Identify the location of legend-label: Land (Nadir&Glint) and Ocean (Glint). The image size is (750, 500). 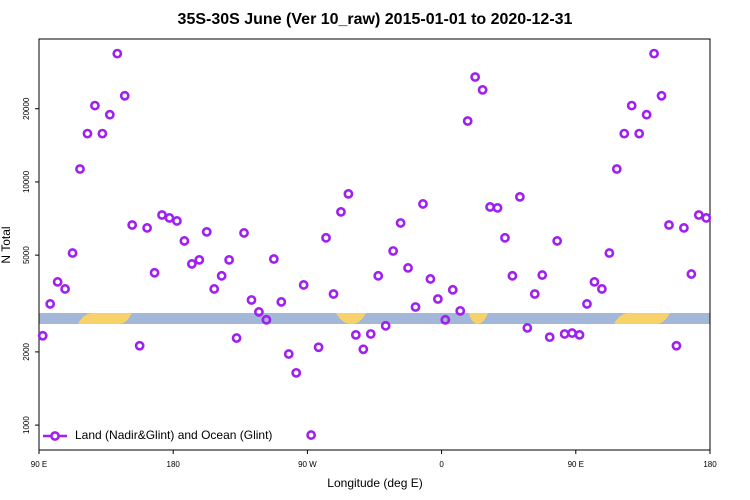
(173, 435).